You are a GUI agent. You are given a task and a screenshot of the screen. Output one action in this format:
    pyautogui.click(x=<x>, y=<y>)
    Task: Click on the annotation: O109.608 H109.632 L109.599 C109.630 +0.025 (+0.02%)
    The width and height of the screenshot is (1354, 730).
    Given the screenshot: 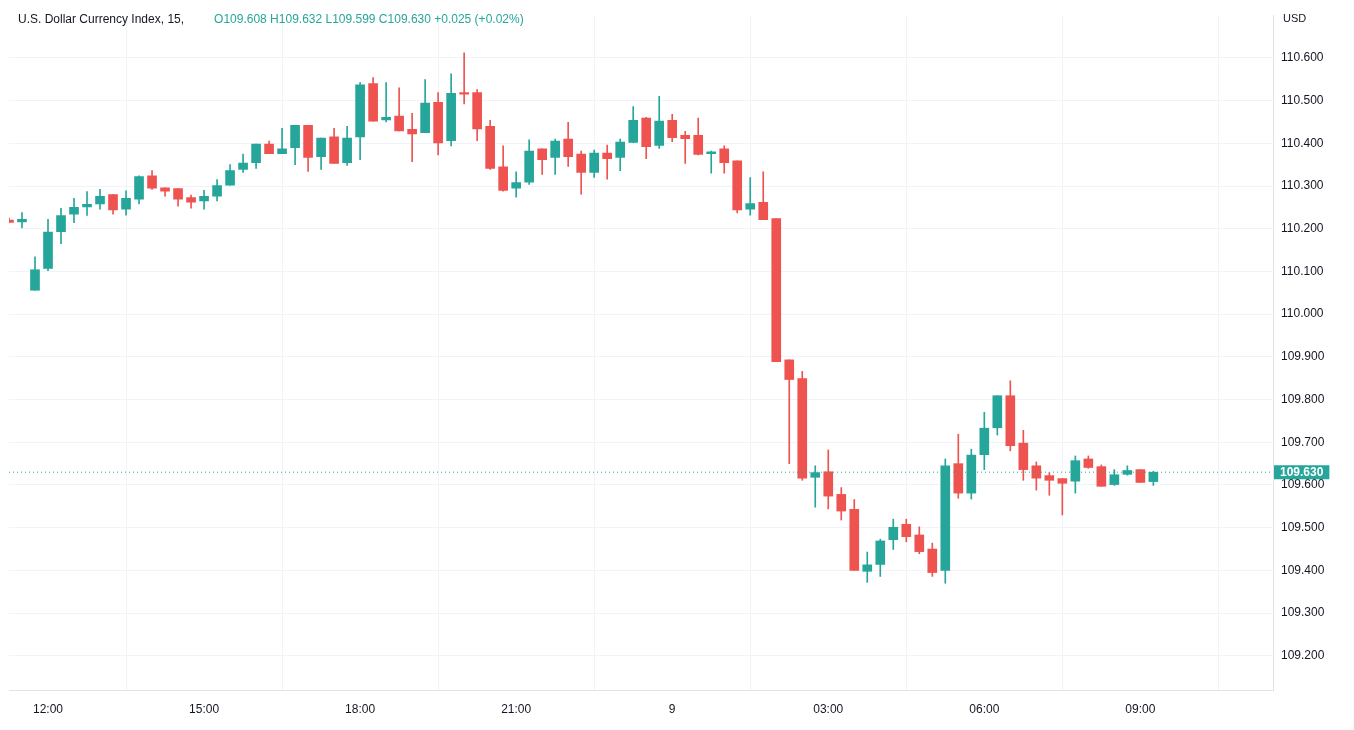 What is the action you would take?
    pyautogui.click(x=369, y=19)
    